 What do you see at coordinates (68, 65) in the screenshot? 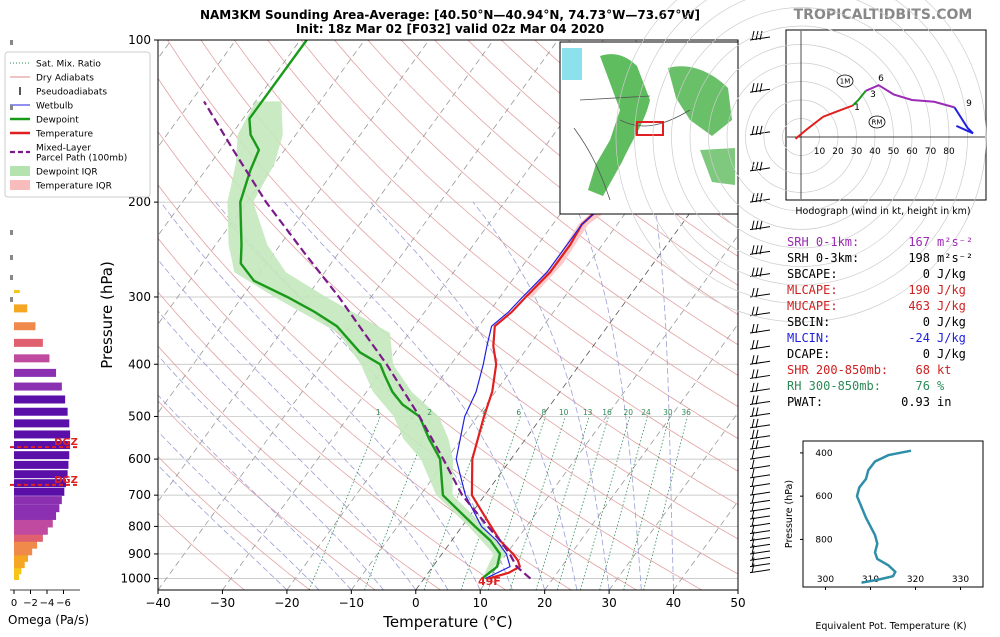
I see `legend-label: Sat. Mix. Ratio` at bounding box center [68, 65].